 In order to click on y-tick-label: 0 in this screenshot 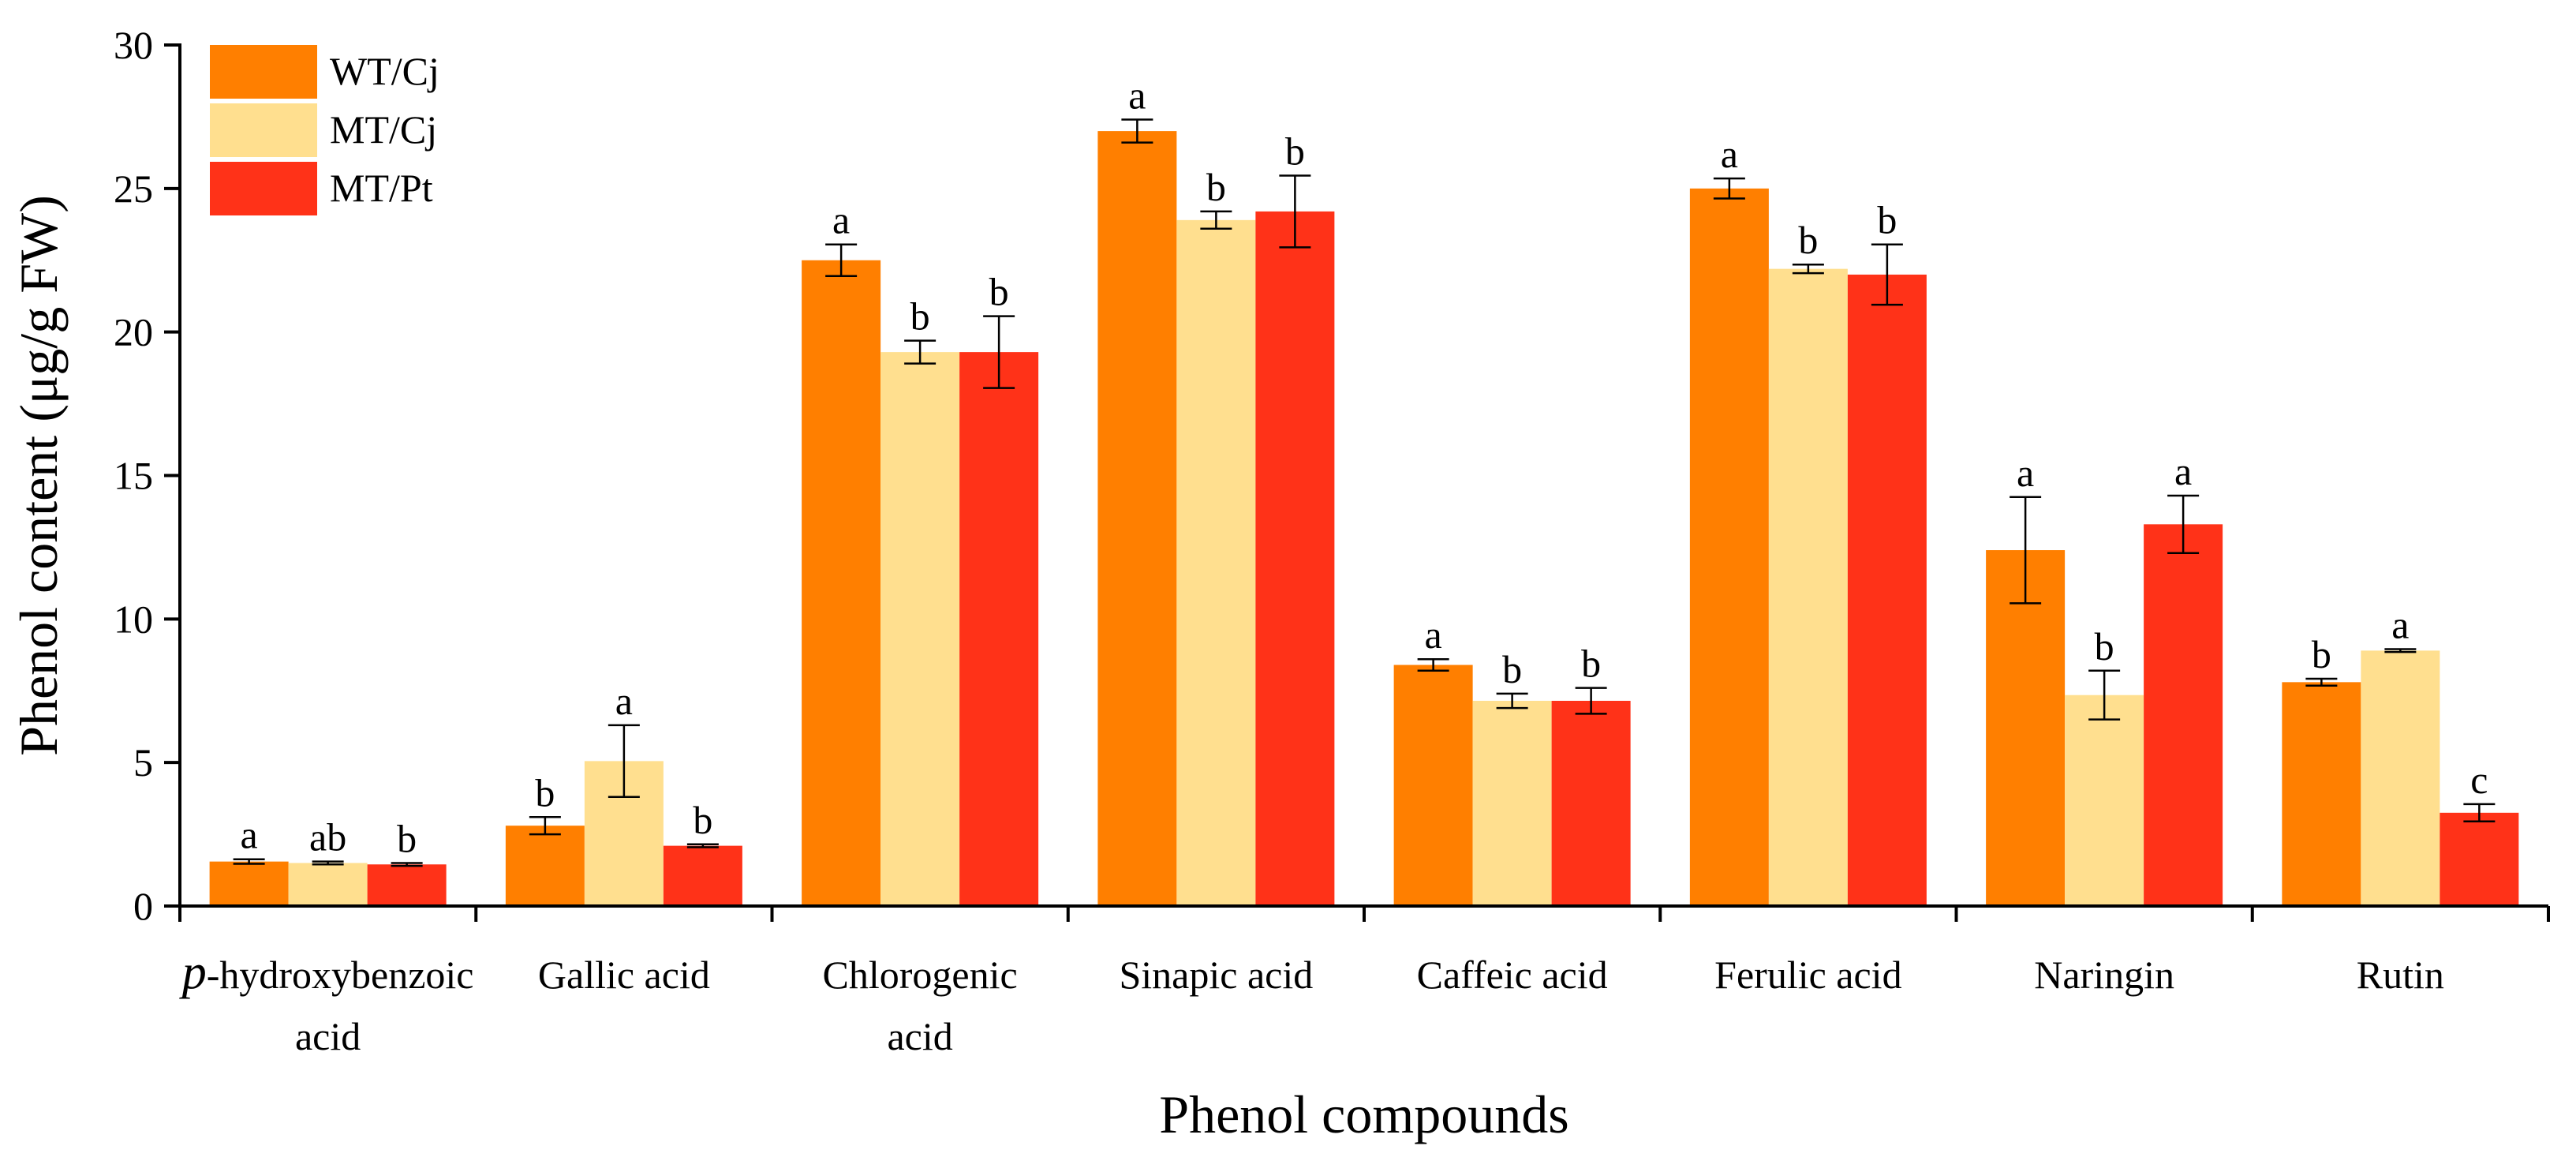, I will do `click(143, 906)`.